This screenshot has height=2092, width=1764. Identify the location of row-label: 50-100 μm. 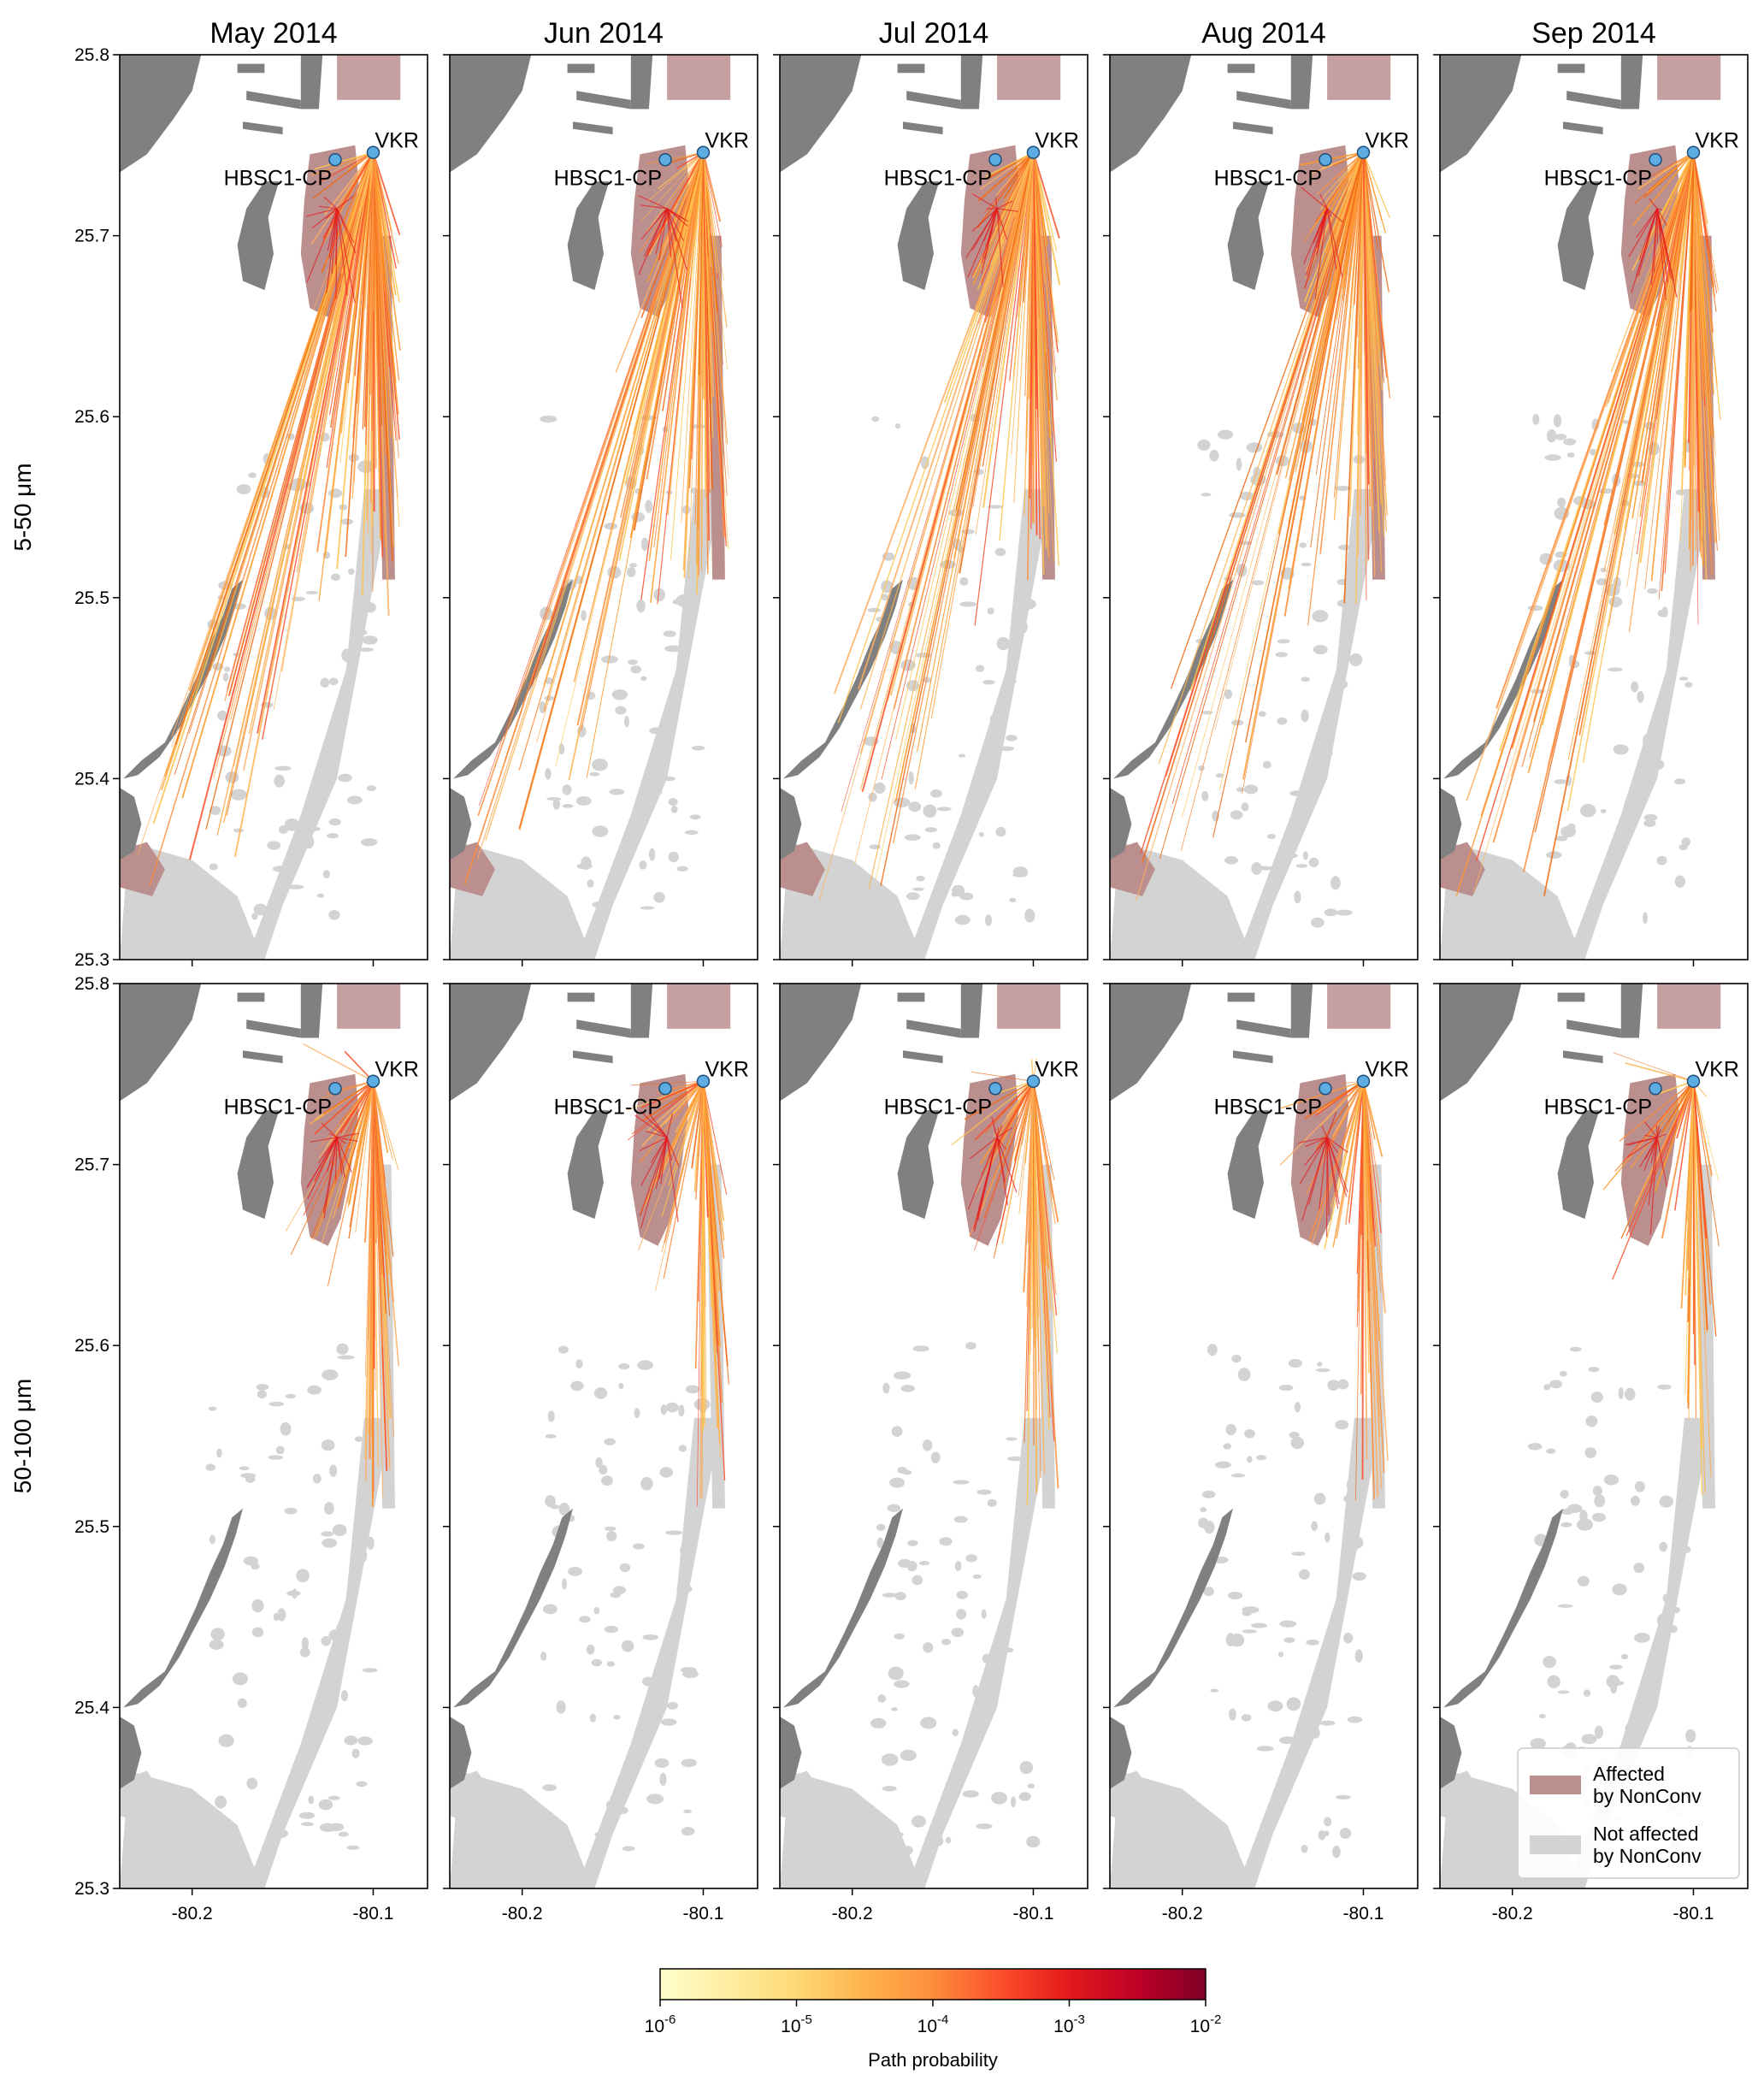
(23, 1436).